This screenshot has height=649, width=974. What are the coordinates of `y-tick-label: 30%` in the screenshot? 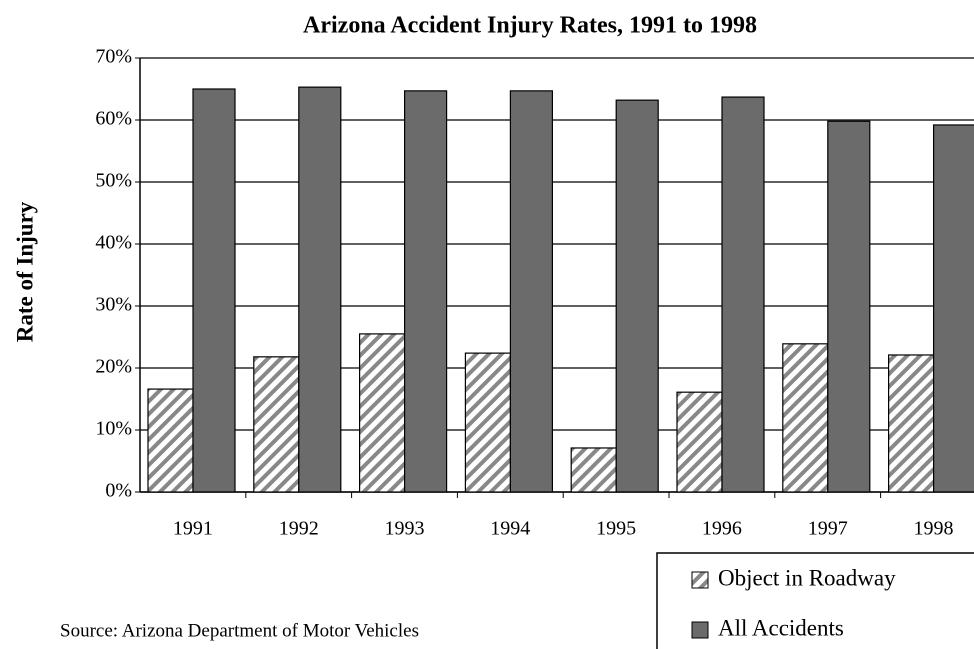 It's located at (113, 305).